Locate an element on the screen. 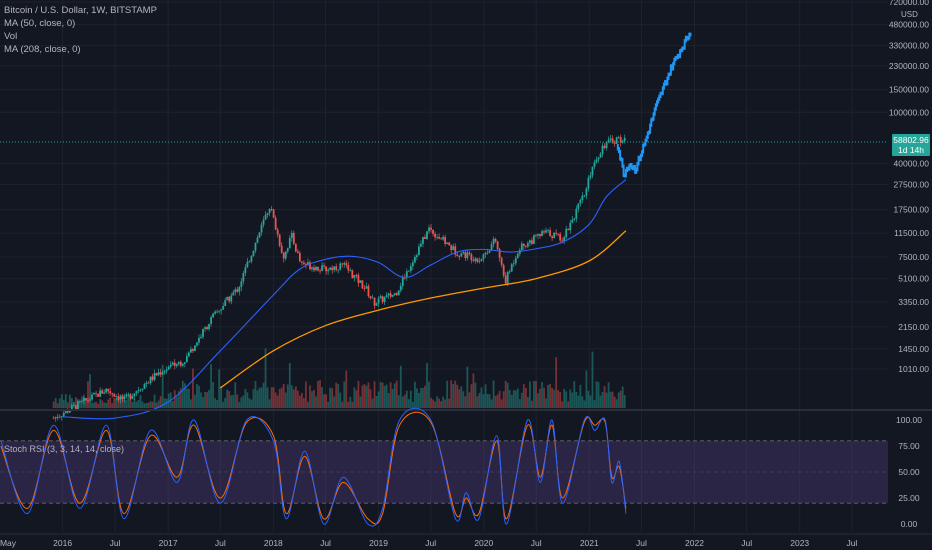  legend-ma50: MA (50, close, 0) is located at coordinates (40, 23).